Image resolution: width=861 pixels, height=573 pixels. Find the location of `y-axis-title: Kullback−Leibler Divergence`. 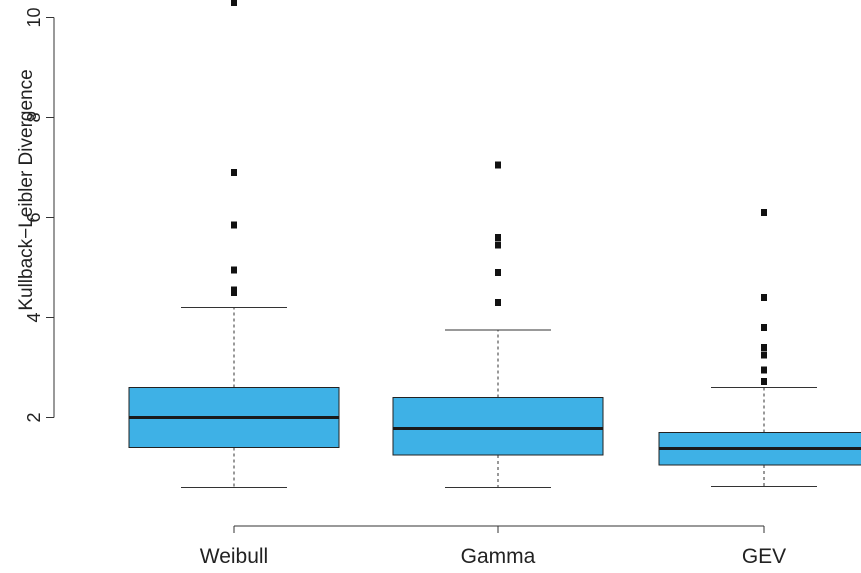

y-axis-title: Kullback−Leibler Divergence is located at coordinates (26, 189).